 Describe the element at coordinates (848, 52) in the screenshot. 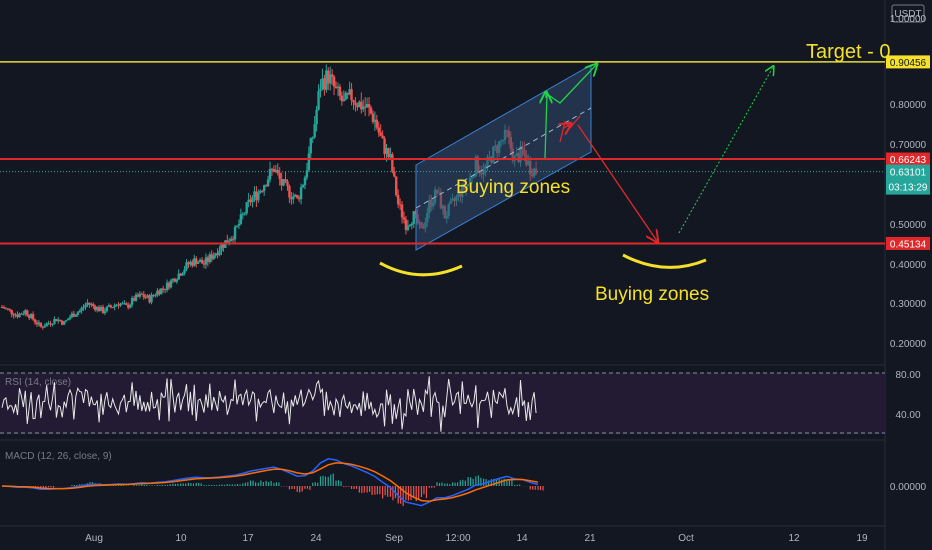

I see `target-annotation: Target - 0` at that location.